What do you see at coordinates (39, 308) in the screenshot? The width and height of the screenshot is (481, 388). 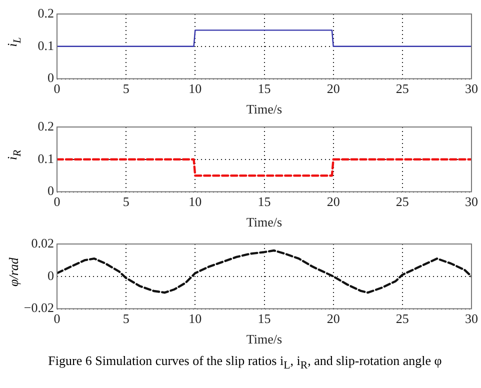 I see `y-tick-label: −0.02` at bounding box center [39, 308].